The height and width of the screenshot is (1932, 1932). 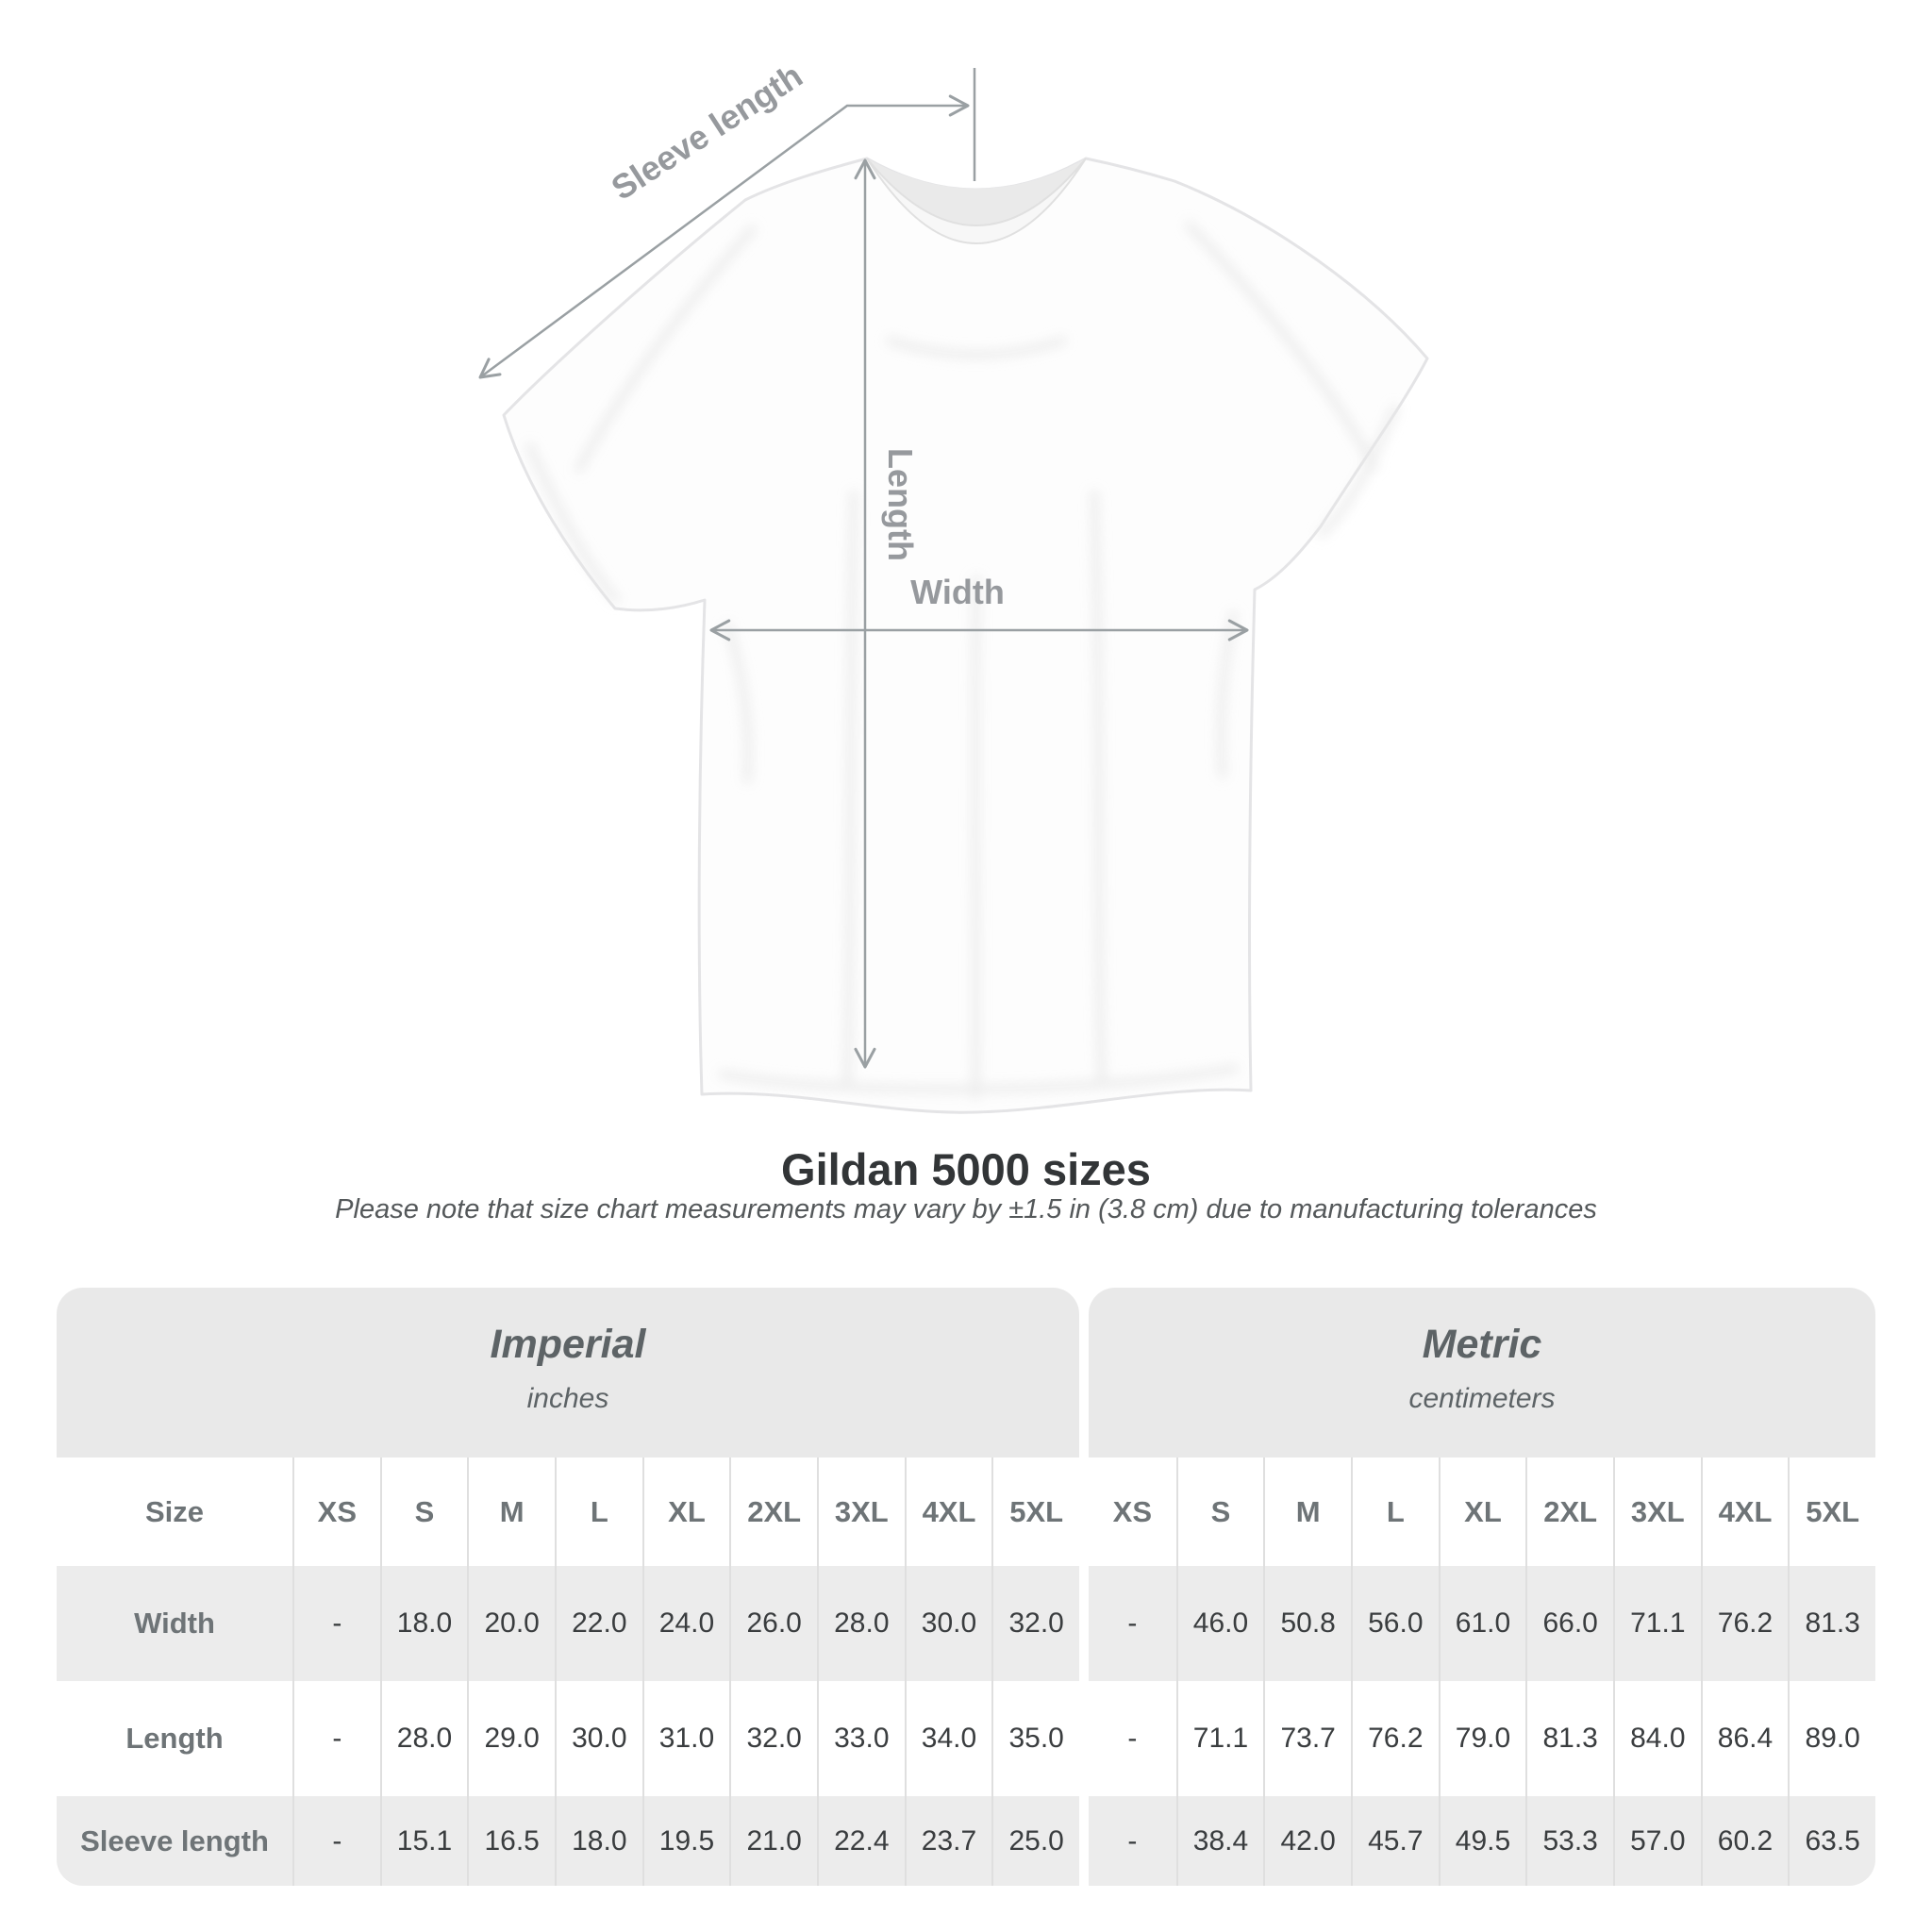 I want to click on cell-metric: 61.0, so click(x=1482, y=1623).